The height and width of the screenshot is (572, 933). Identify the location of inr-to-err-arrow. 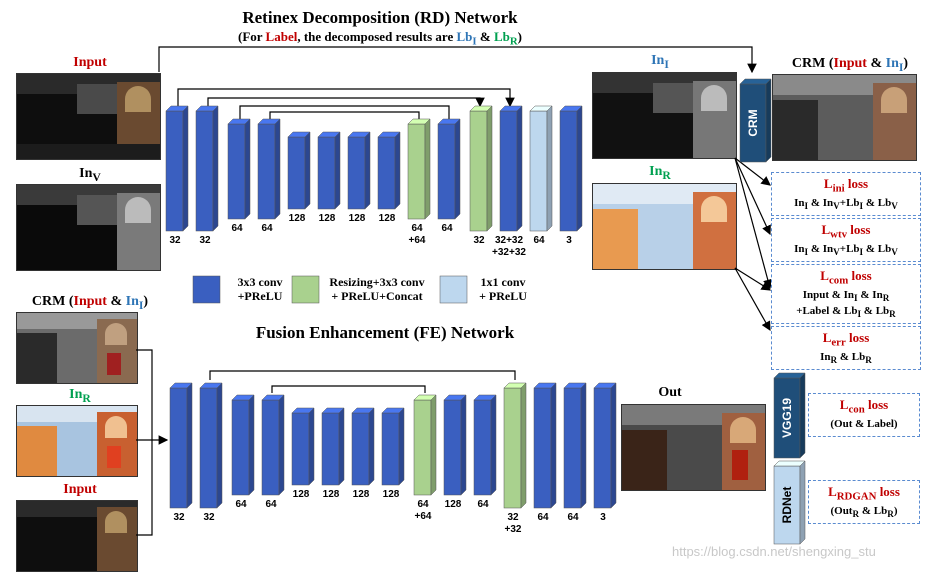
(752, 299).